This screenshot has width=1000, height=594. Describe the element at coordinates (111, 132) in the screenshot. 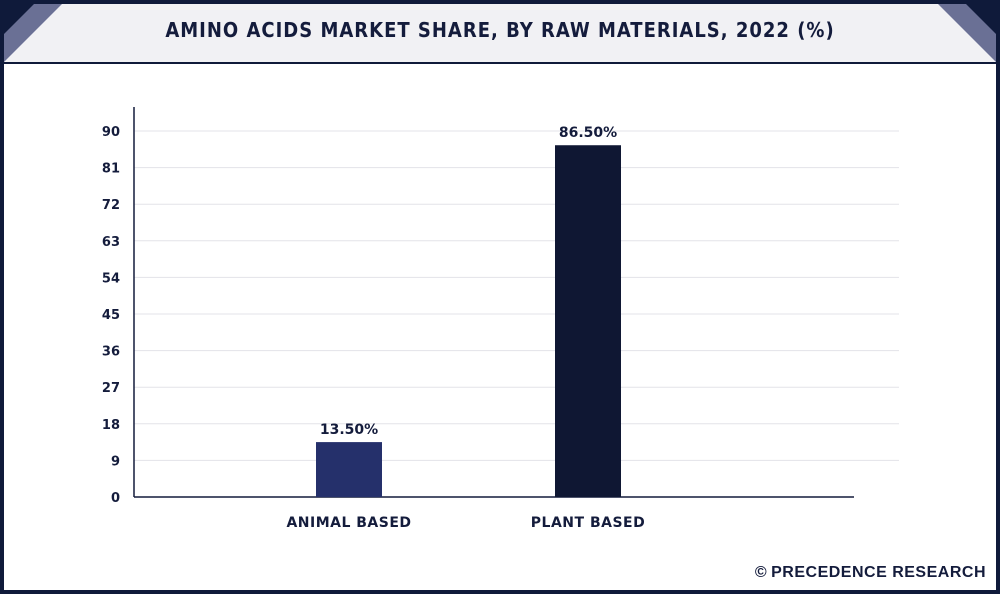

I see `y-tick-label: 90` at that location.